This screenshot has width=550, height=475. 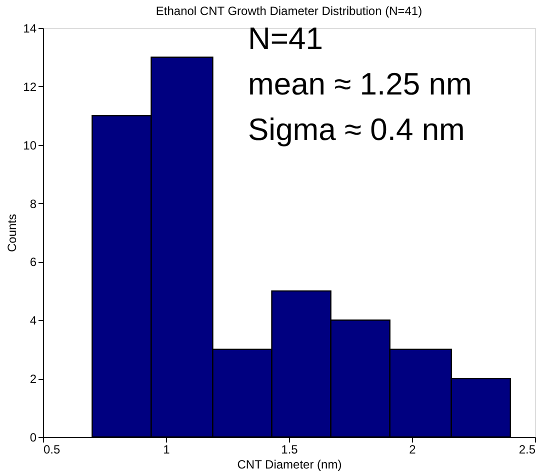 What do you see at coordinates (289, 11) in the screenshot?
I see `chart-title: Ethanol CNT Growth Diameter Distribution (N=41)` at bounding box center [289, 11].